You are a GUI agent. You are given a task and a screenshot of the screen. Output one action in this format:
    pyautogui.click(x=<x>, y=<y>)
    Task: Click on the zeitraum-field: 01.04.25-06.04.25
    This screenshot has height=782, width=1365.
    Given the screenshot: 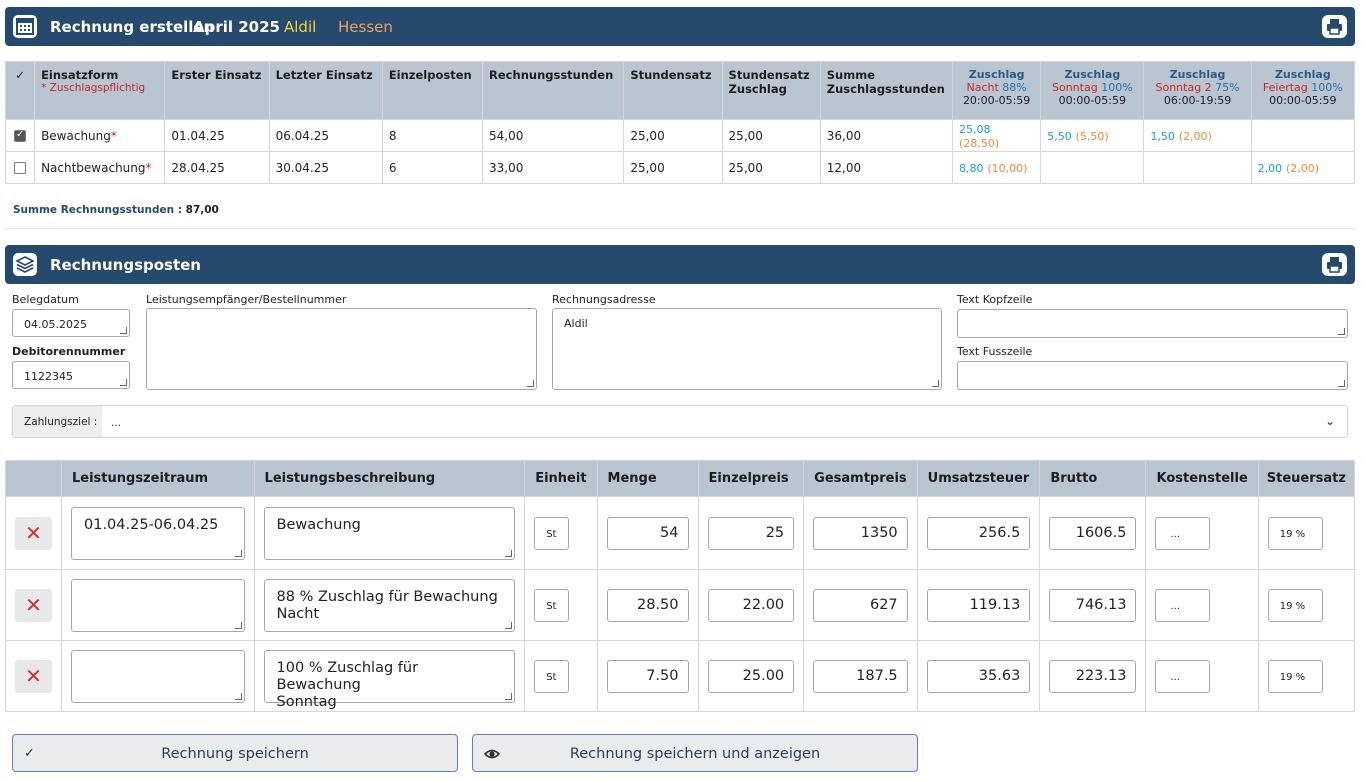 What is the action you would take?
    pyautogui.click(x=158, y=533)
    